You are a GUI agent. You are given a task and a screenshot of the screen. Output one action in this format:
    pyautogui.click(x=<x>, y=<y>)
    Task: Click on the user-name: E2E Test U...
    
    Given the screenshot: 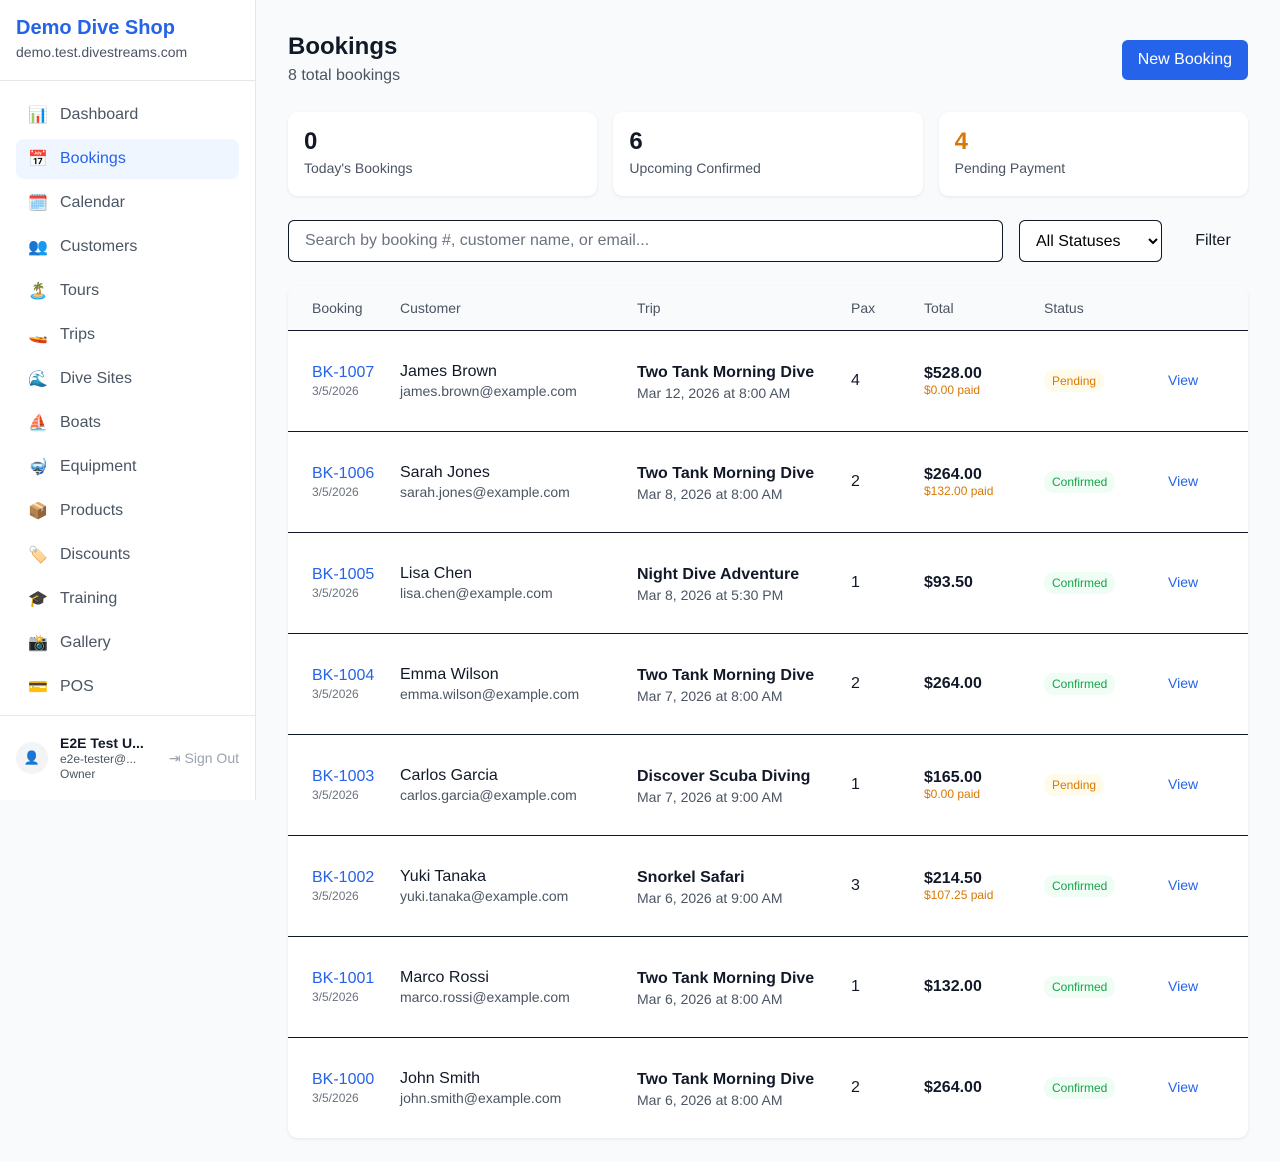 What is the action you would take?
    pyautogui.click(x=102, y=743)
    